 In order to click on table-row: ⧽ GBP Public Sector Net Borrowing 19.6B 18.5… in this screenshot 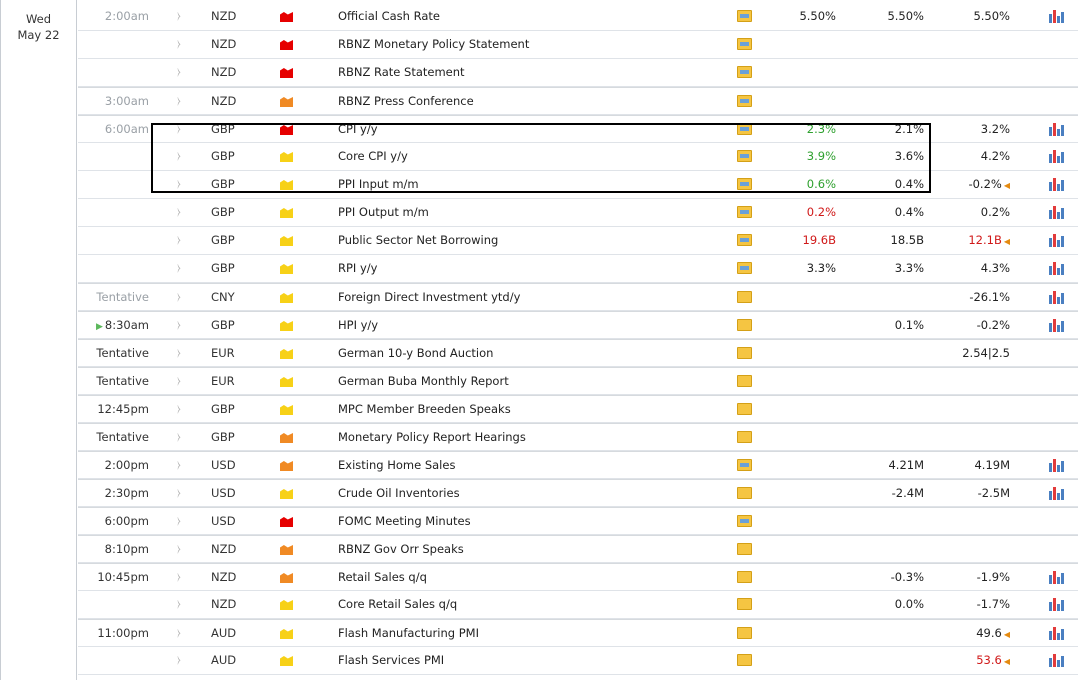, I will do `click(578, 241)`.